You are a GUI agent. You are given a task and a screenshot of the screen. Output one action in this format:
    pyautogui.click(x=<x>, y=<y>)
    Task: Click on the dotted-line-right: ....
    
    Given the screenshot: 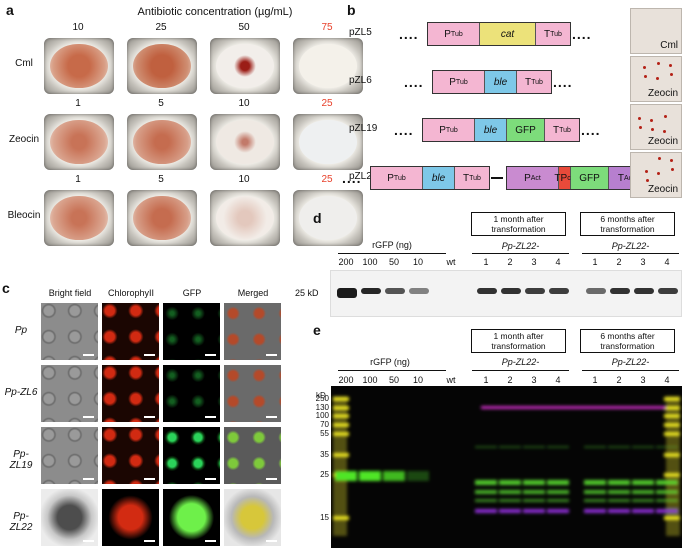 What is the action you would take?
    pyautogui.click(x=563, y=82)
    